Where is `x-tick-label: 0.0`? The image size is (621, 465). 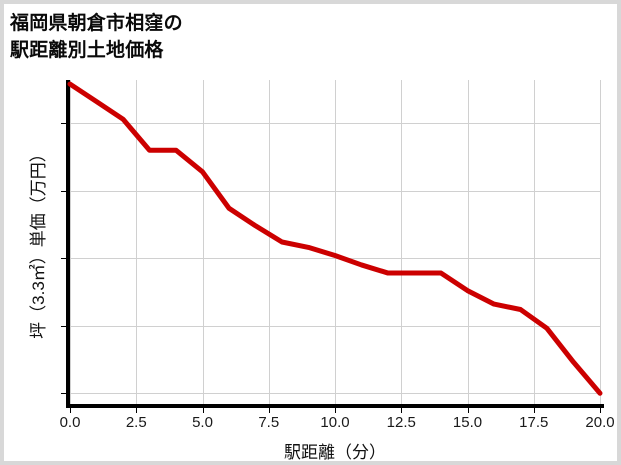
x-tick-label: 0.0 is located at coordinates (70, 422).